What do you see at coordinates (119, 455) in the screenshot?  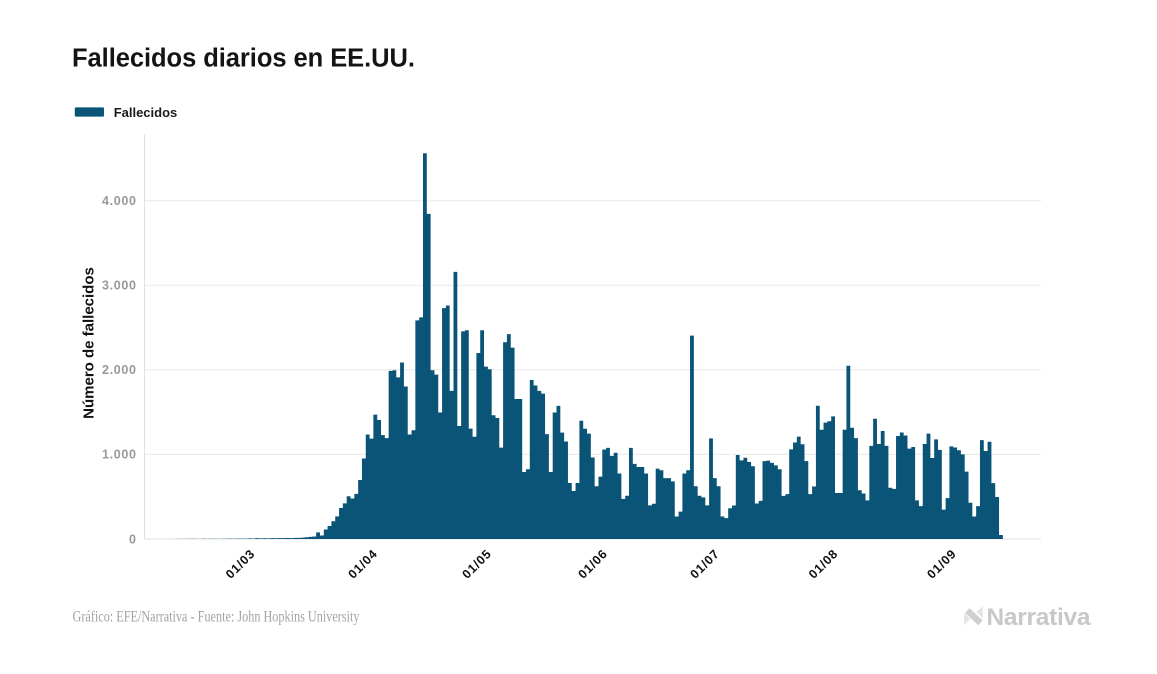 I see `svg-text: 1.000` at bounding box center [119, 455].